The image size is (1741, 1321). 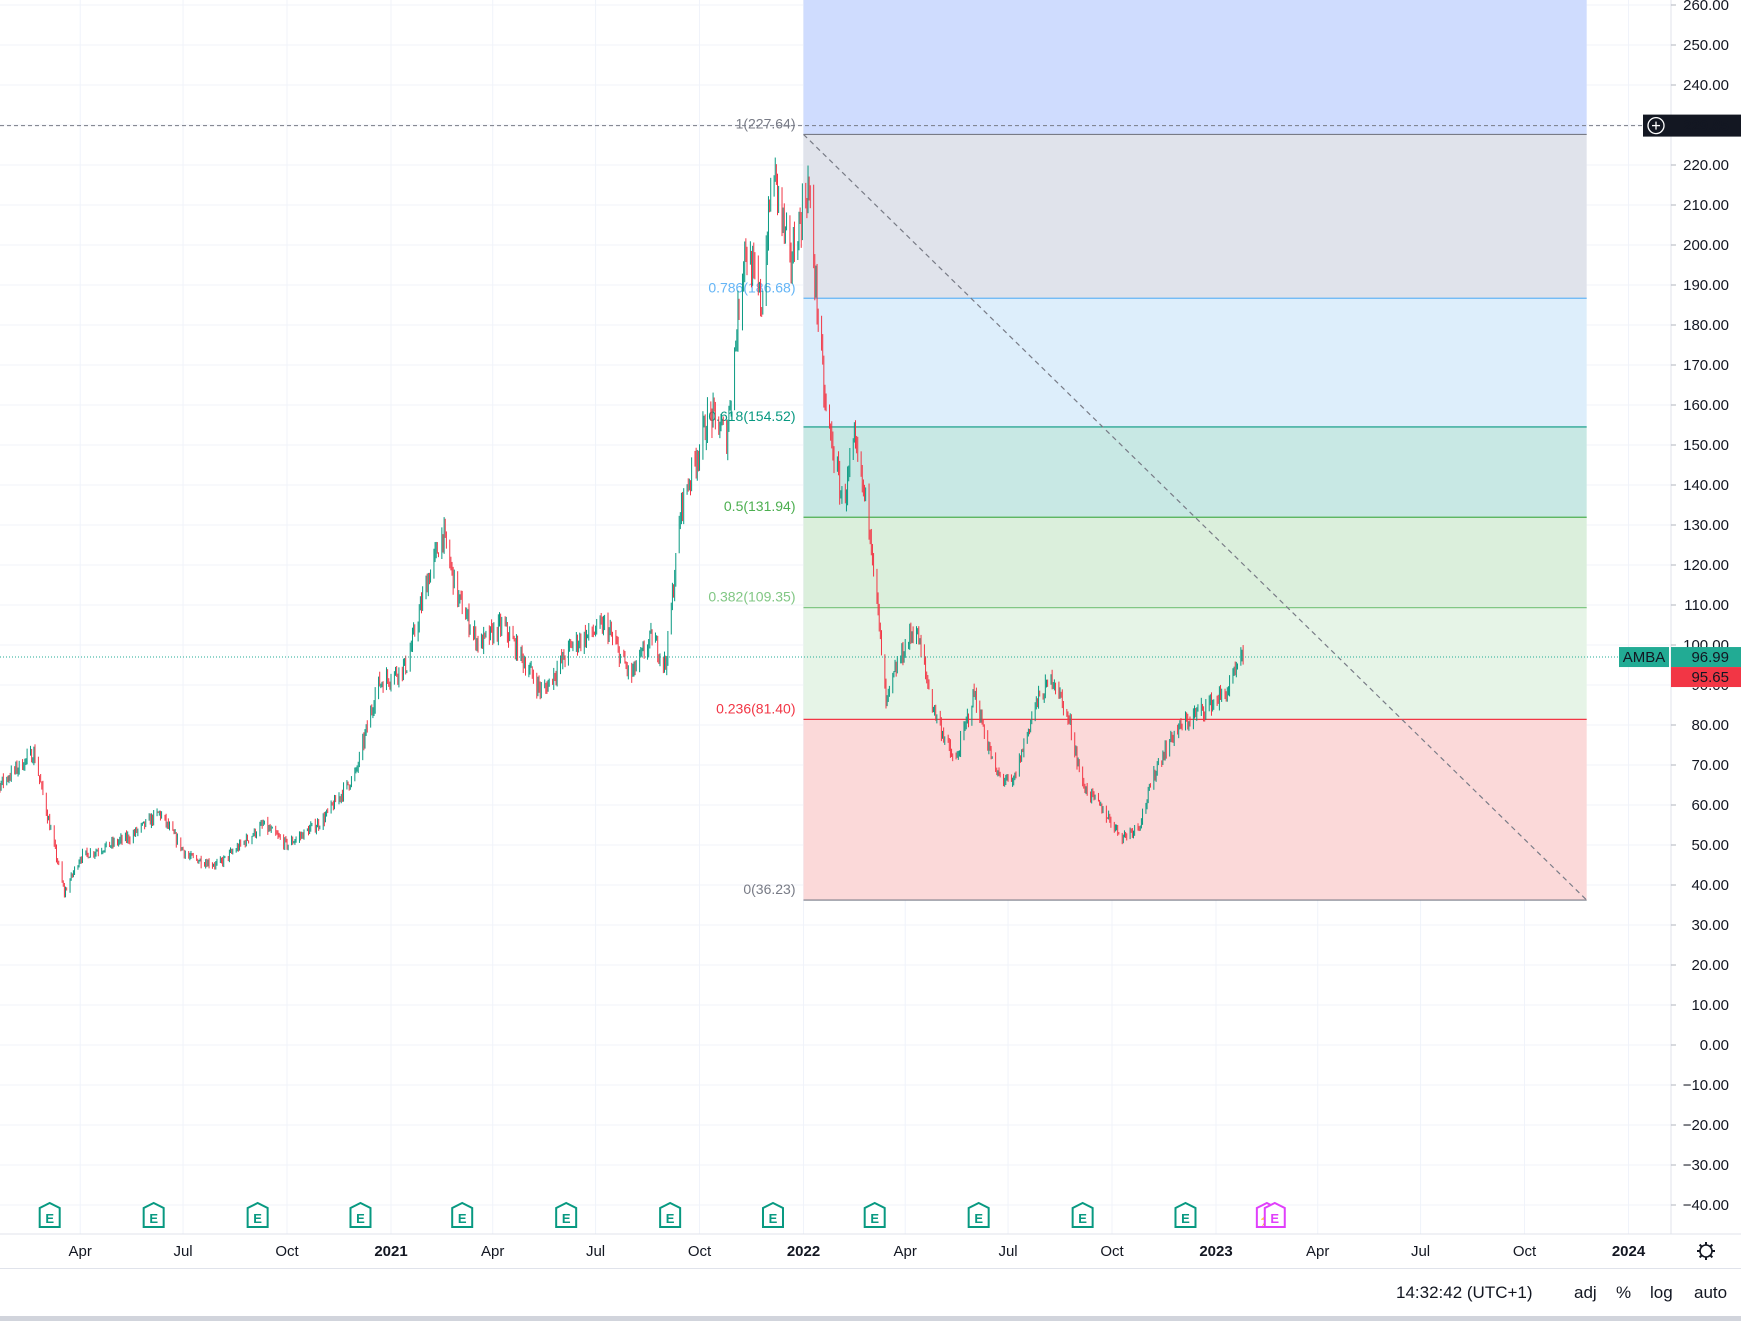 What do you see at coordinates (1706, 485) in the screenshot?
I see `price-tick-label: 140.00` at bounding box center [1706, 485].